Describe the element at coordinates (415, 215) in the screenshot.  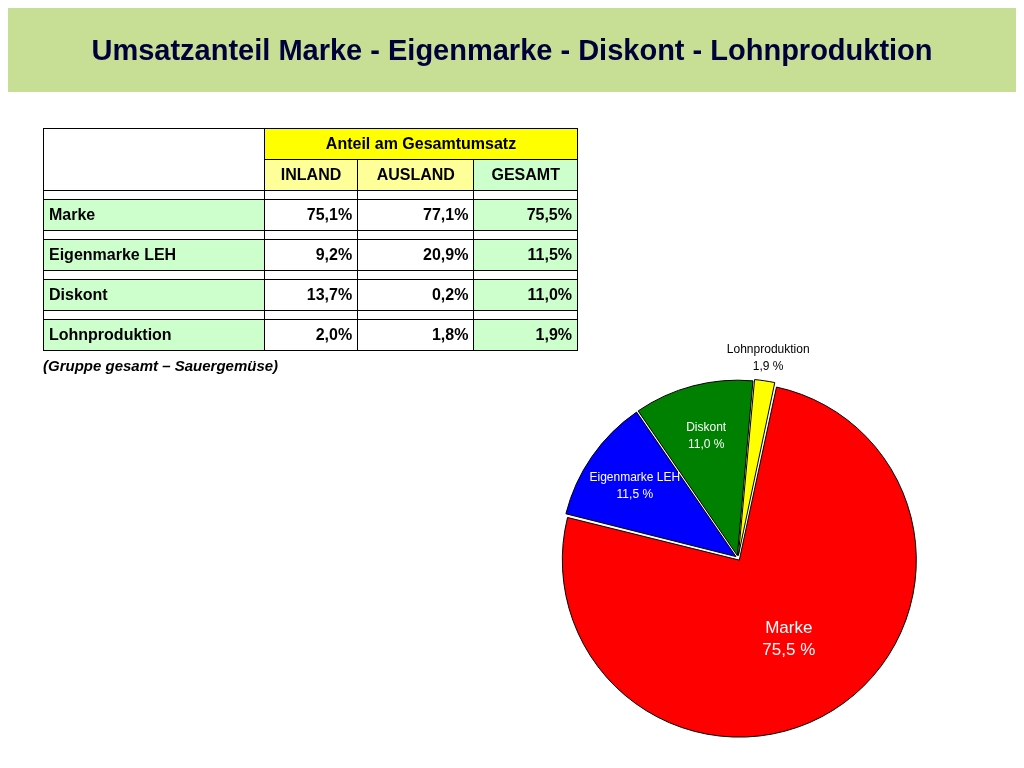
I see `data-label: 77,1%` at that location.